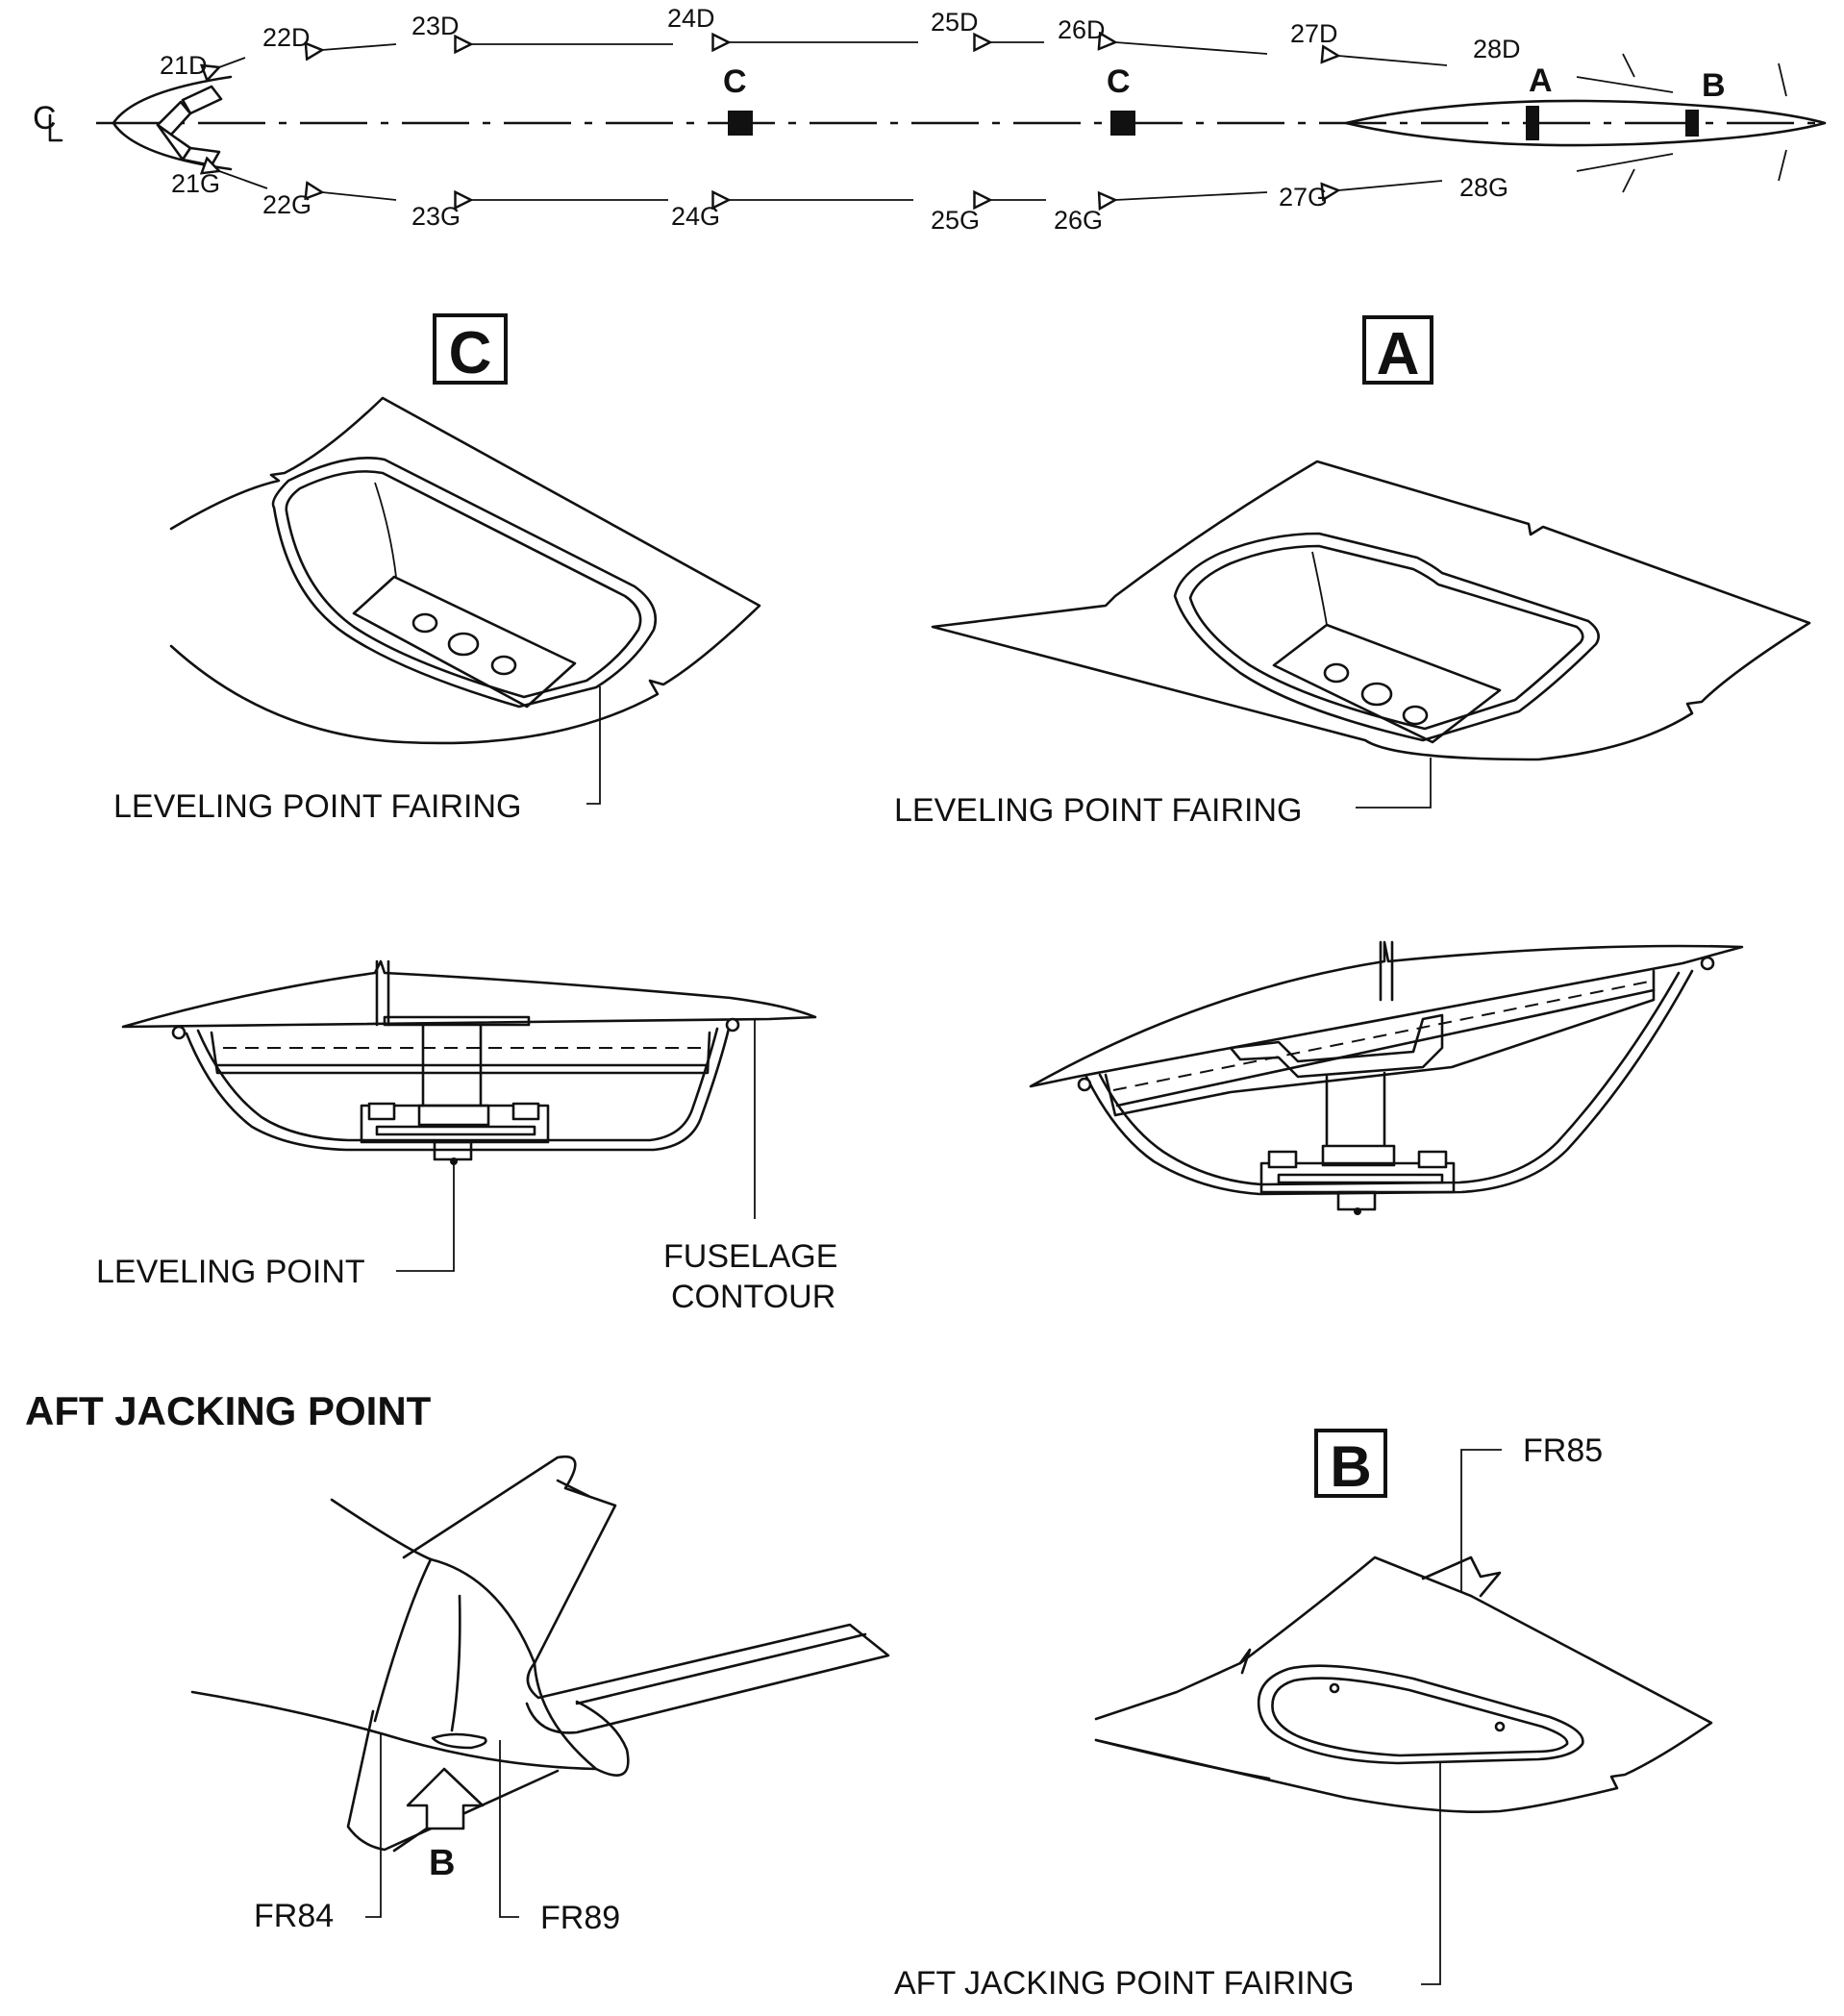 The height and width of the screenshot is (2016, 1844). Describe the element at coordinates (1119, 81) in the screenshot. I see `marker-c2-label: C` at that location.